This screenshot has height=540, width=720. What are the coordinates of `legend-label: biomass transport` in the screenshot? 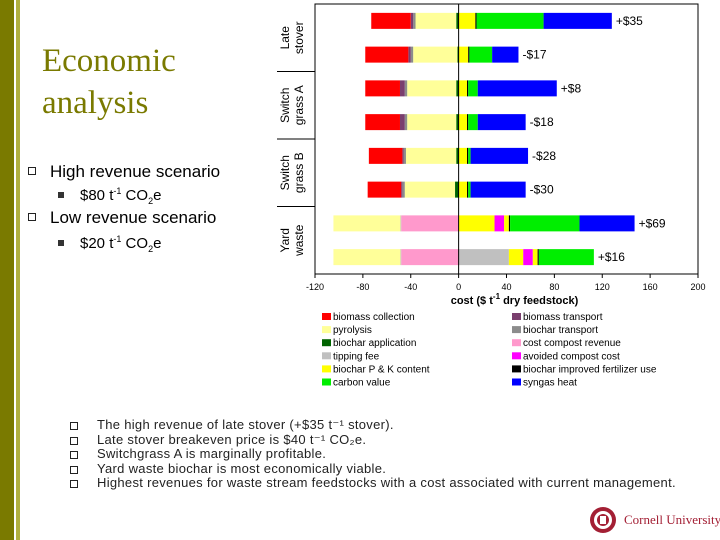 It's located at (563, 317).